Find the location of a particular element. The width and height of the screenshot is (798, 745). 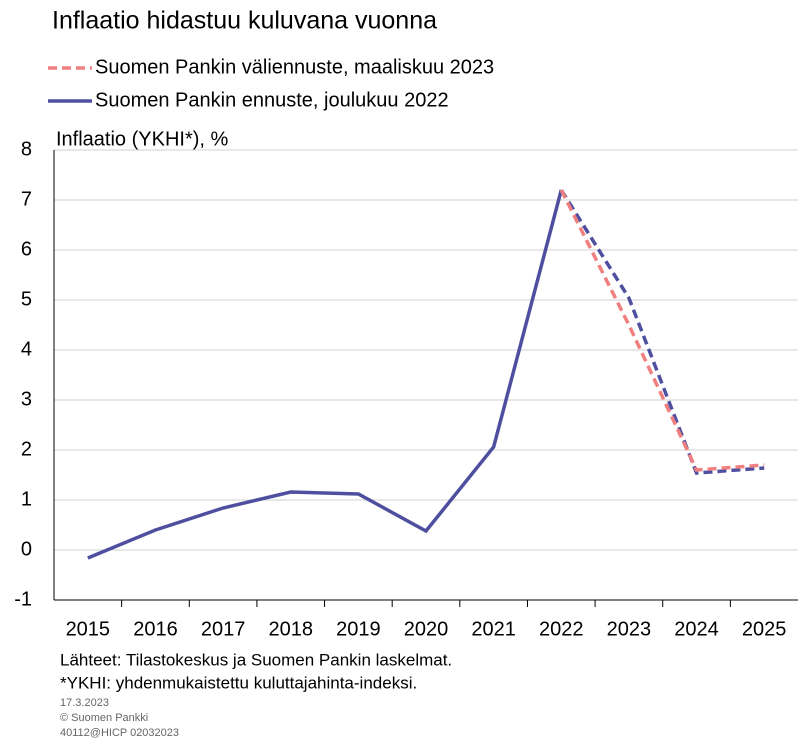

x-tick-label: 2024 is located at coordinates (696, 629).